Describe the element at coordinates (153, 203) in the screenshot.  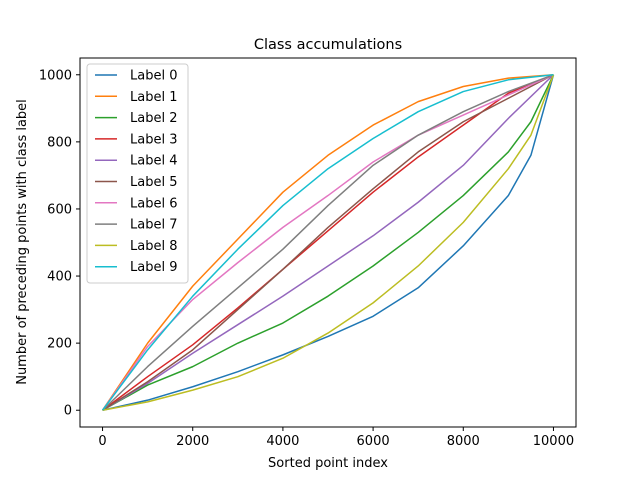
I see `legend-label: Label 6` at that location.